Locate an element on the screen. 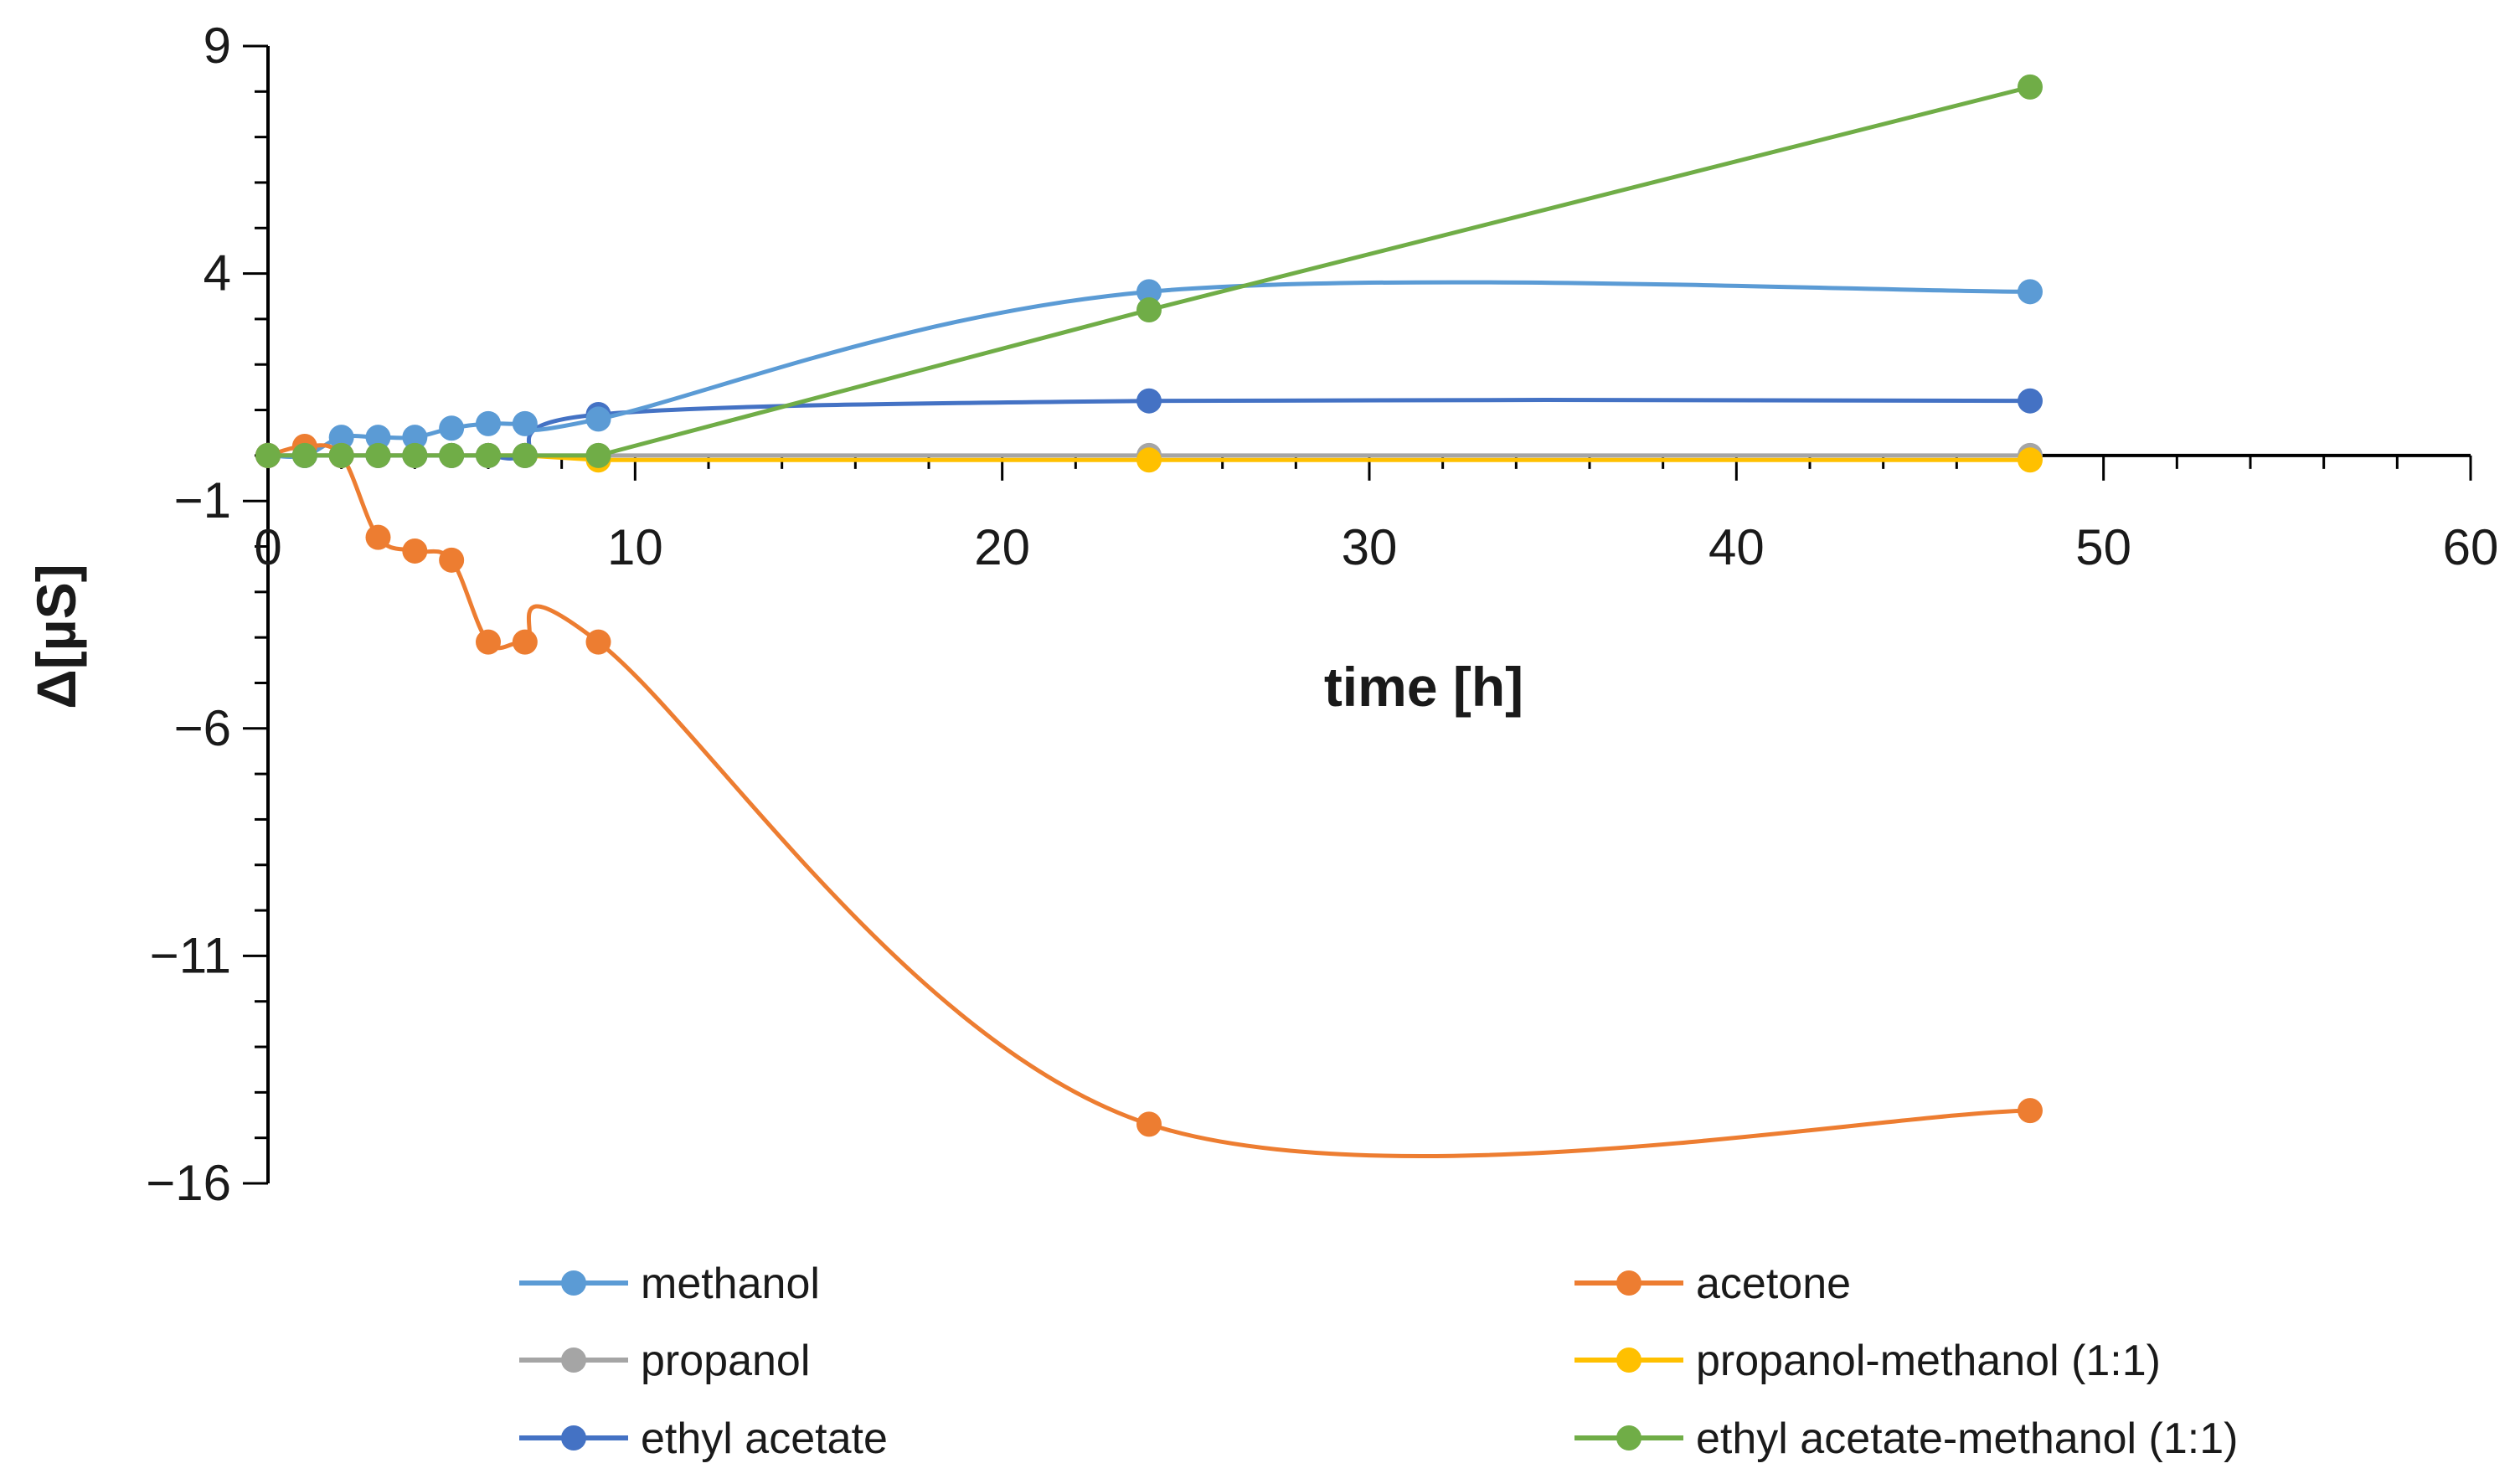  legend-label: acetone is located at coordinates (1773, 1284).